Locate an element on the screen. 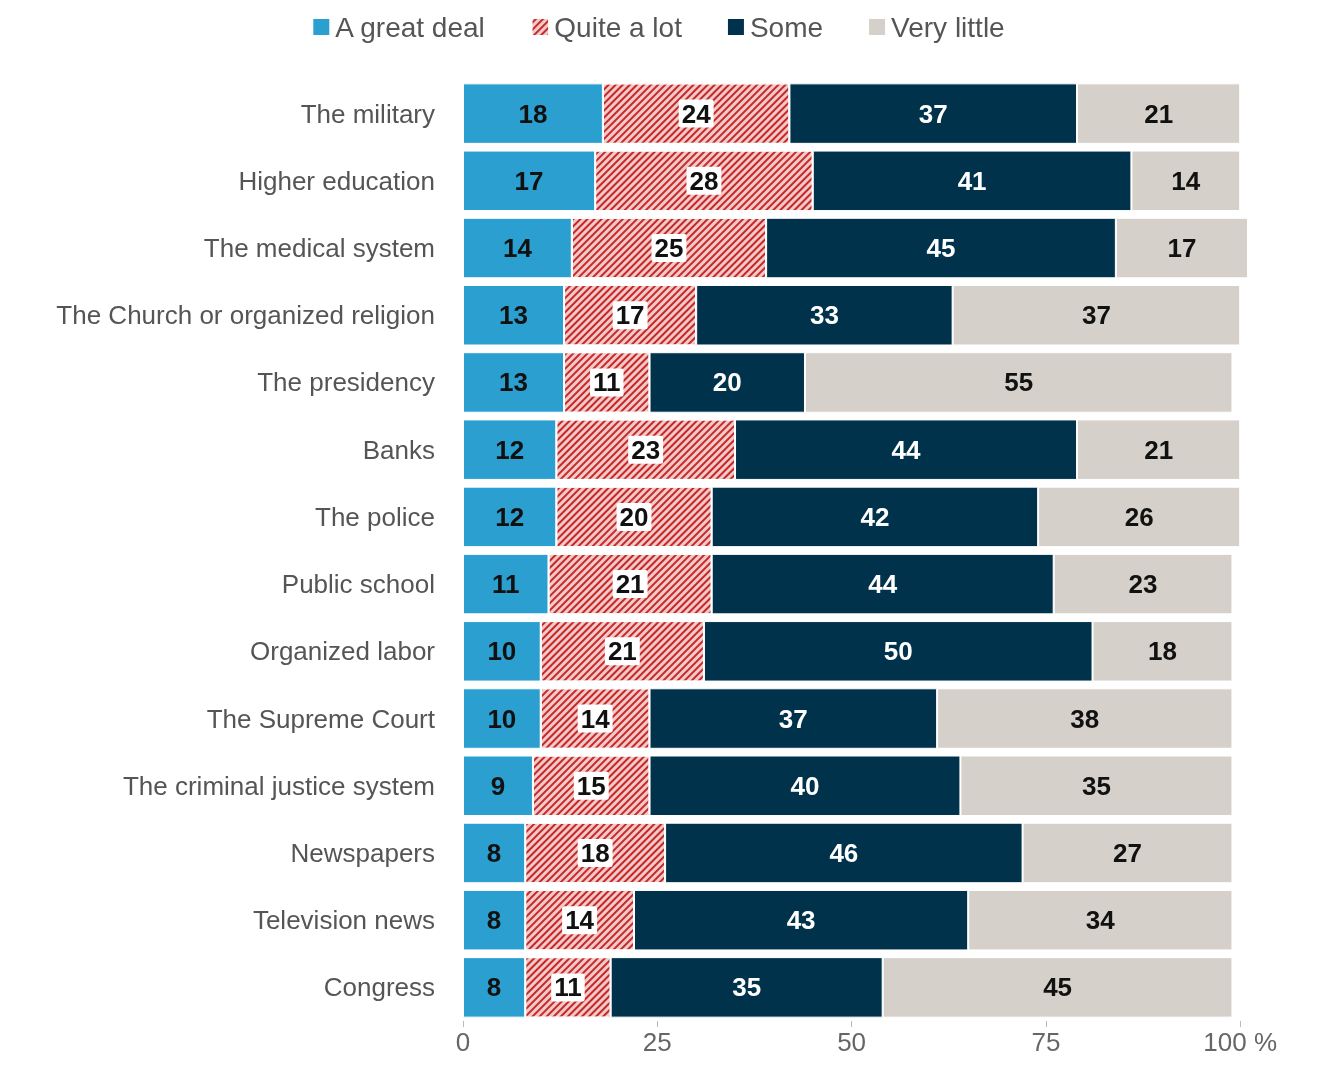  y-tick-label: The Church or organized religion is located at coordinates (245, 315).